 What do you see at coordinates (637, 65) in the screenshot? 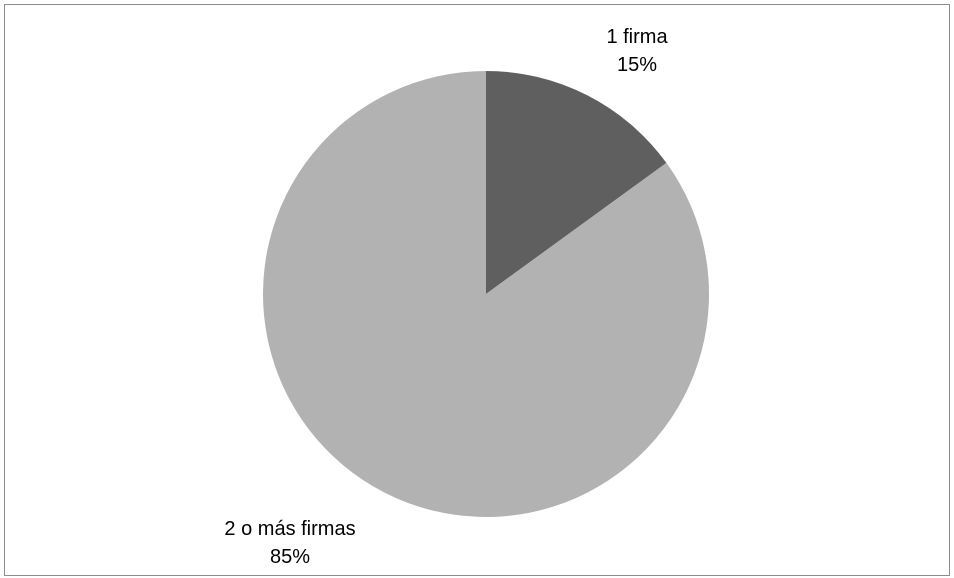
I see `slice-percent-1: 15%` at bounding box center [637, 65].